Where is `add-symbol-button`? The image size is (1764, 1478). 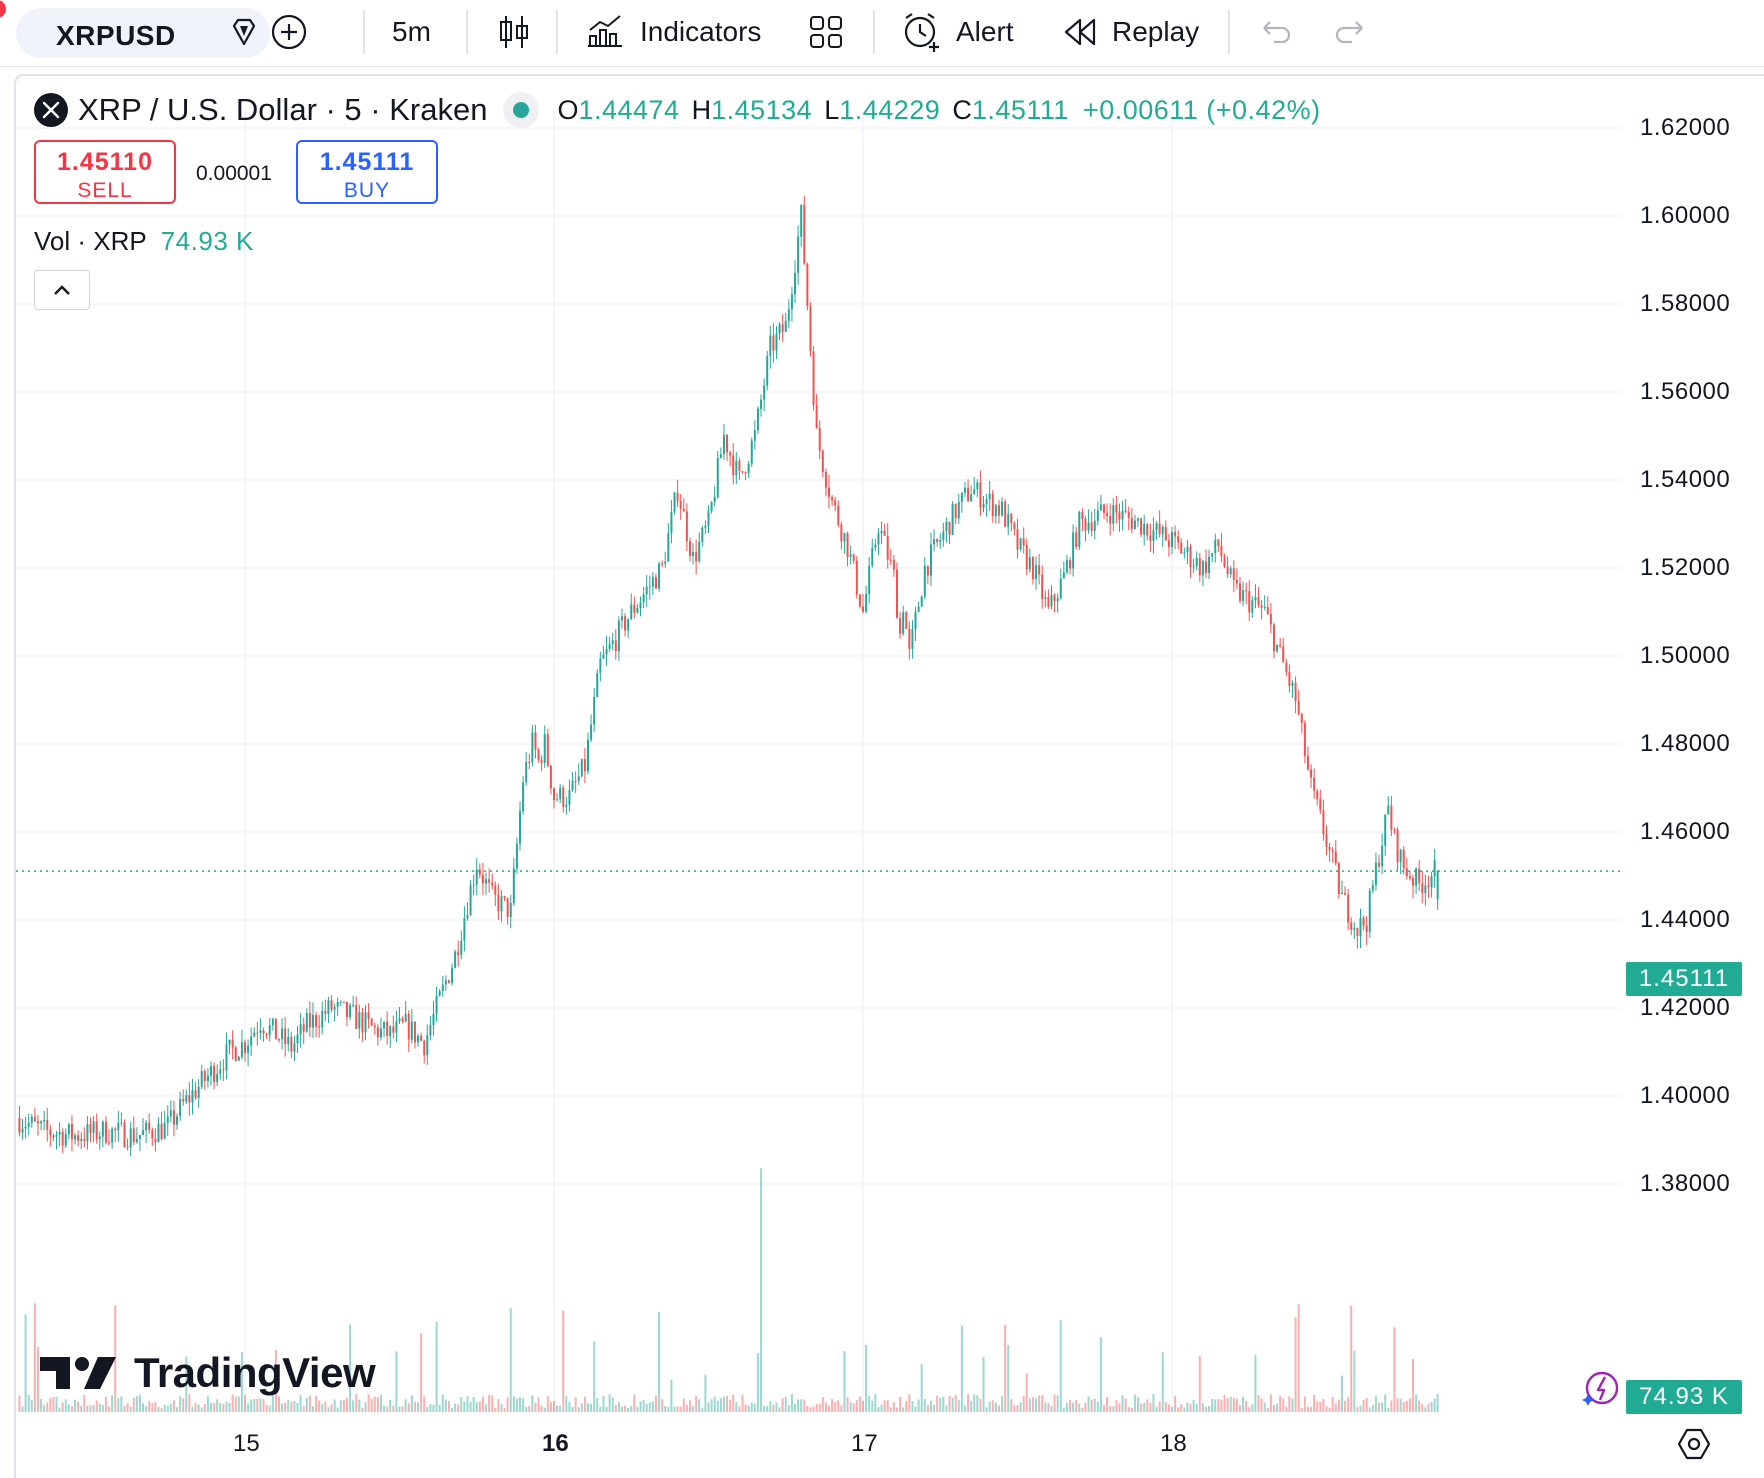
add-symbol-button is located at coordinates (289, 32).